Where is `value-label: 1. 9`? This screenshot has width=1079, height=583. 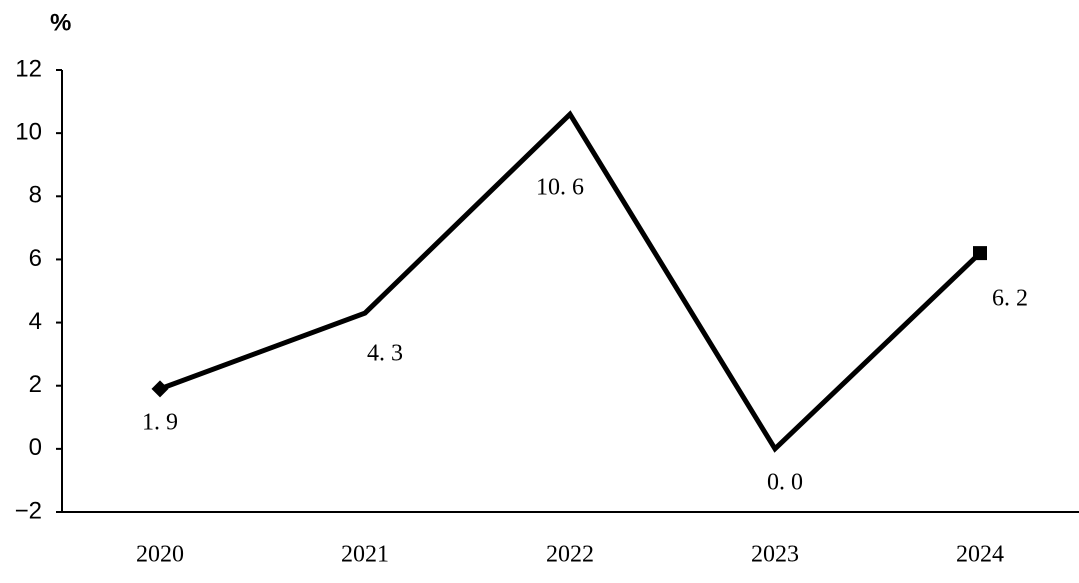
value-label: 1. 9 is located at coordinates (160, 422).